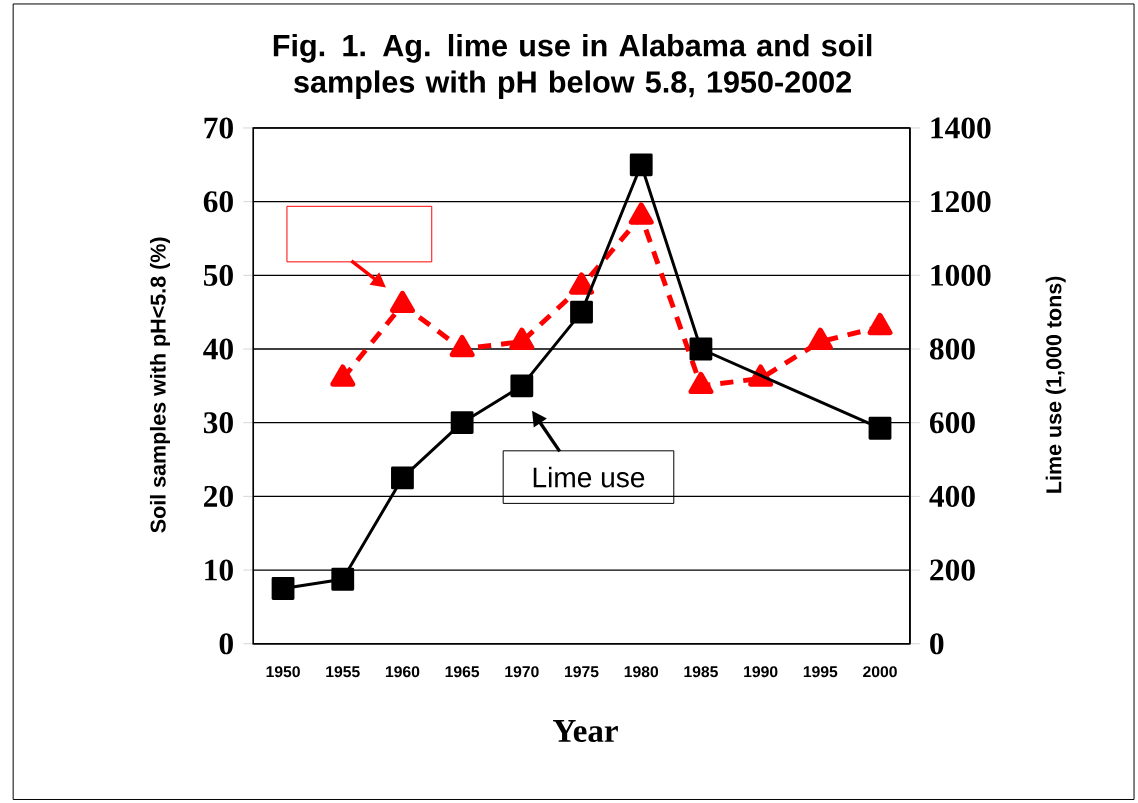 The height and width of the screenshot is (803, 1138). Describe the element at coordinates (761, 671) in the screenshot. I see `x-tick-label: 1990` at that location.